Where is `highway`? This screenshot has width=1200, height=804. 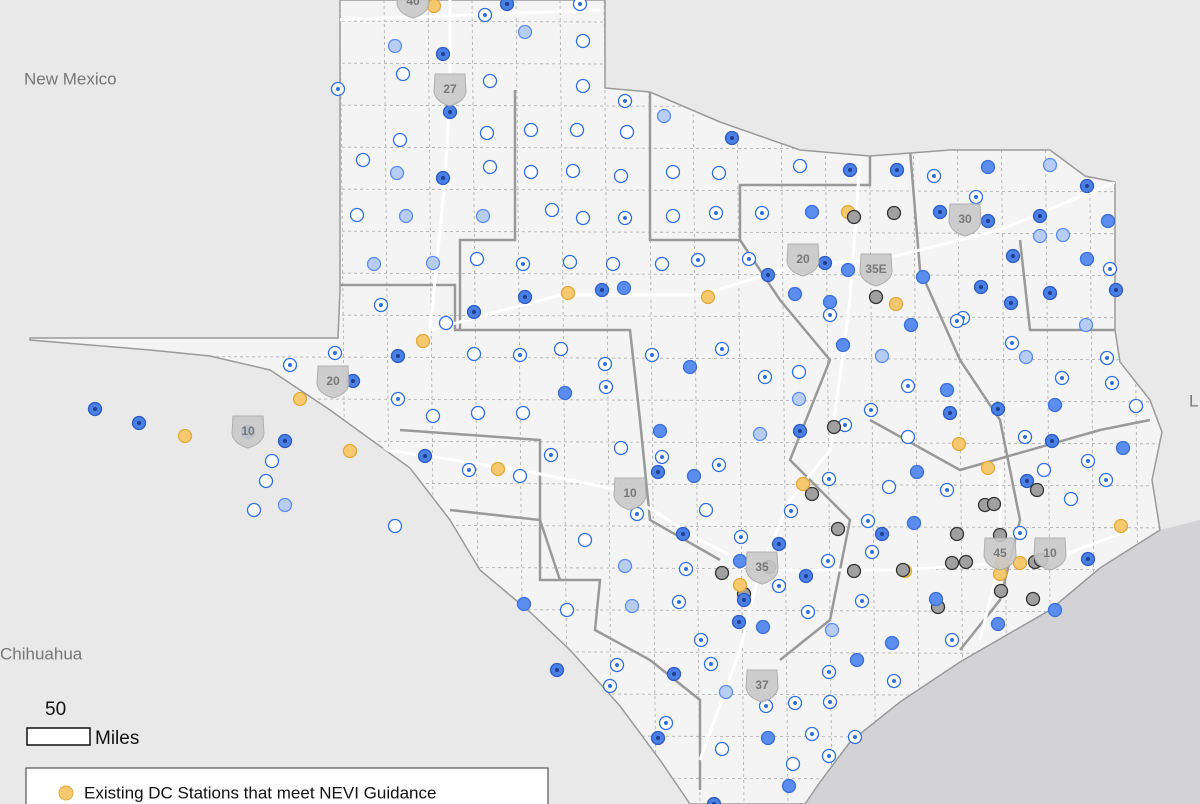 highway is located at coordinates (440, 165).